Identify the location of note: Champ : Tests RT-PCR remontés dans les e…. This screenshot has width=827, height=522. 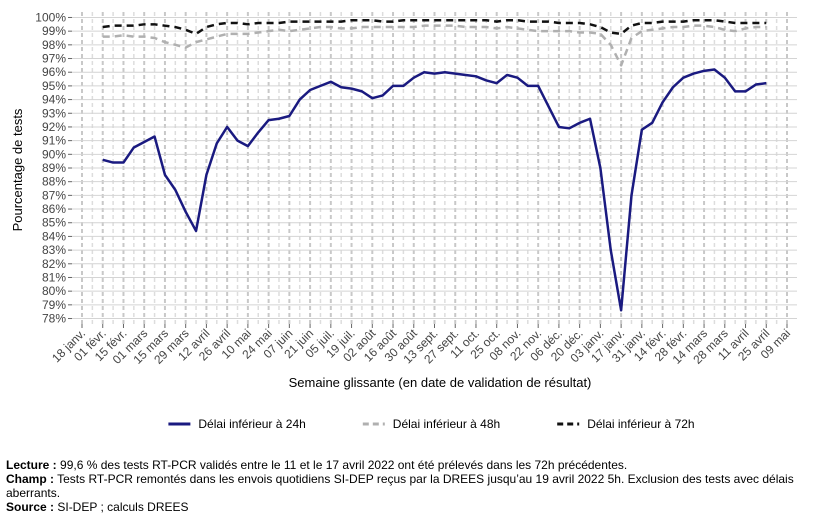
(413, 486).